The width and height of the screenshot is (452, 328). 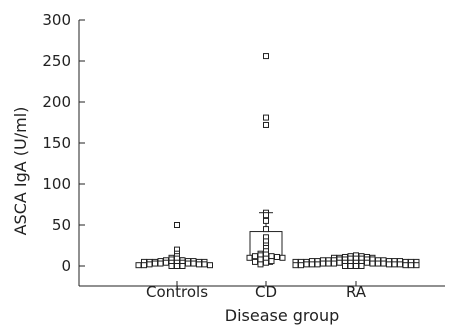 What do you see at coordinates (66, 266) in the screenshot?
I see `y-tick-label: 0` at bounding box center [66, 266].